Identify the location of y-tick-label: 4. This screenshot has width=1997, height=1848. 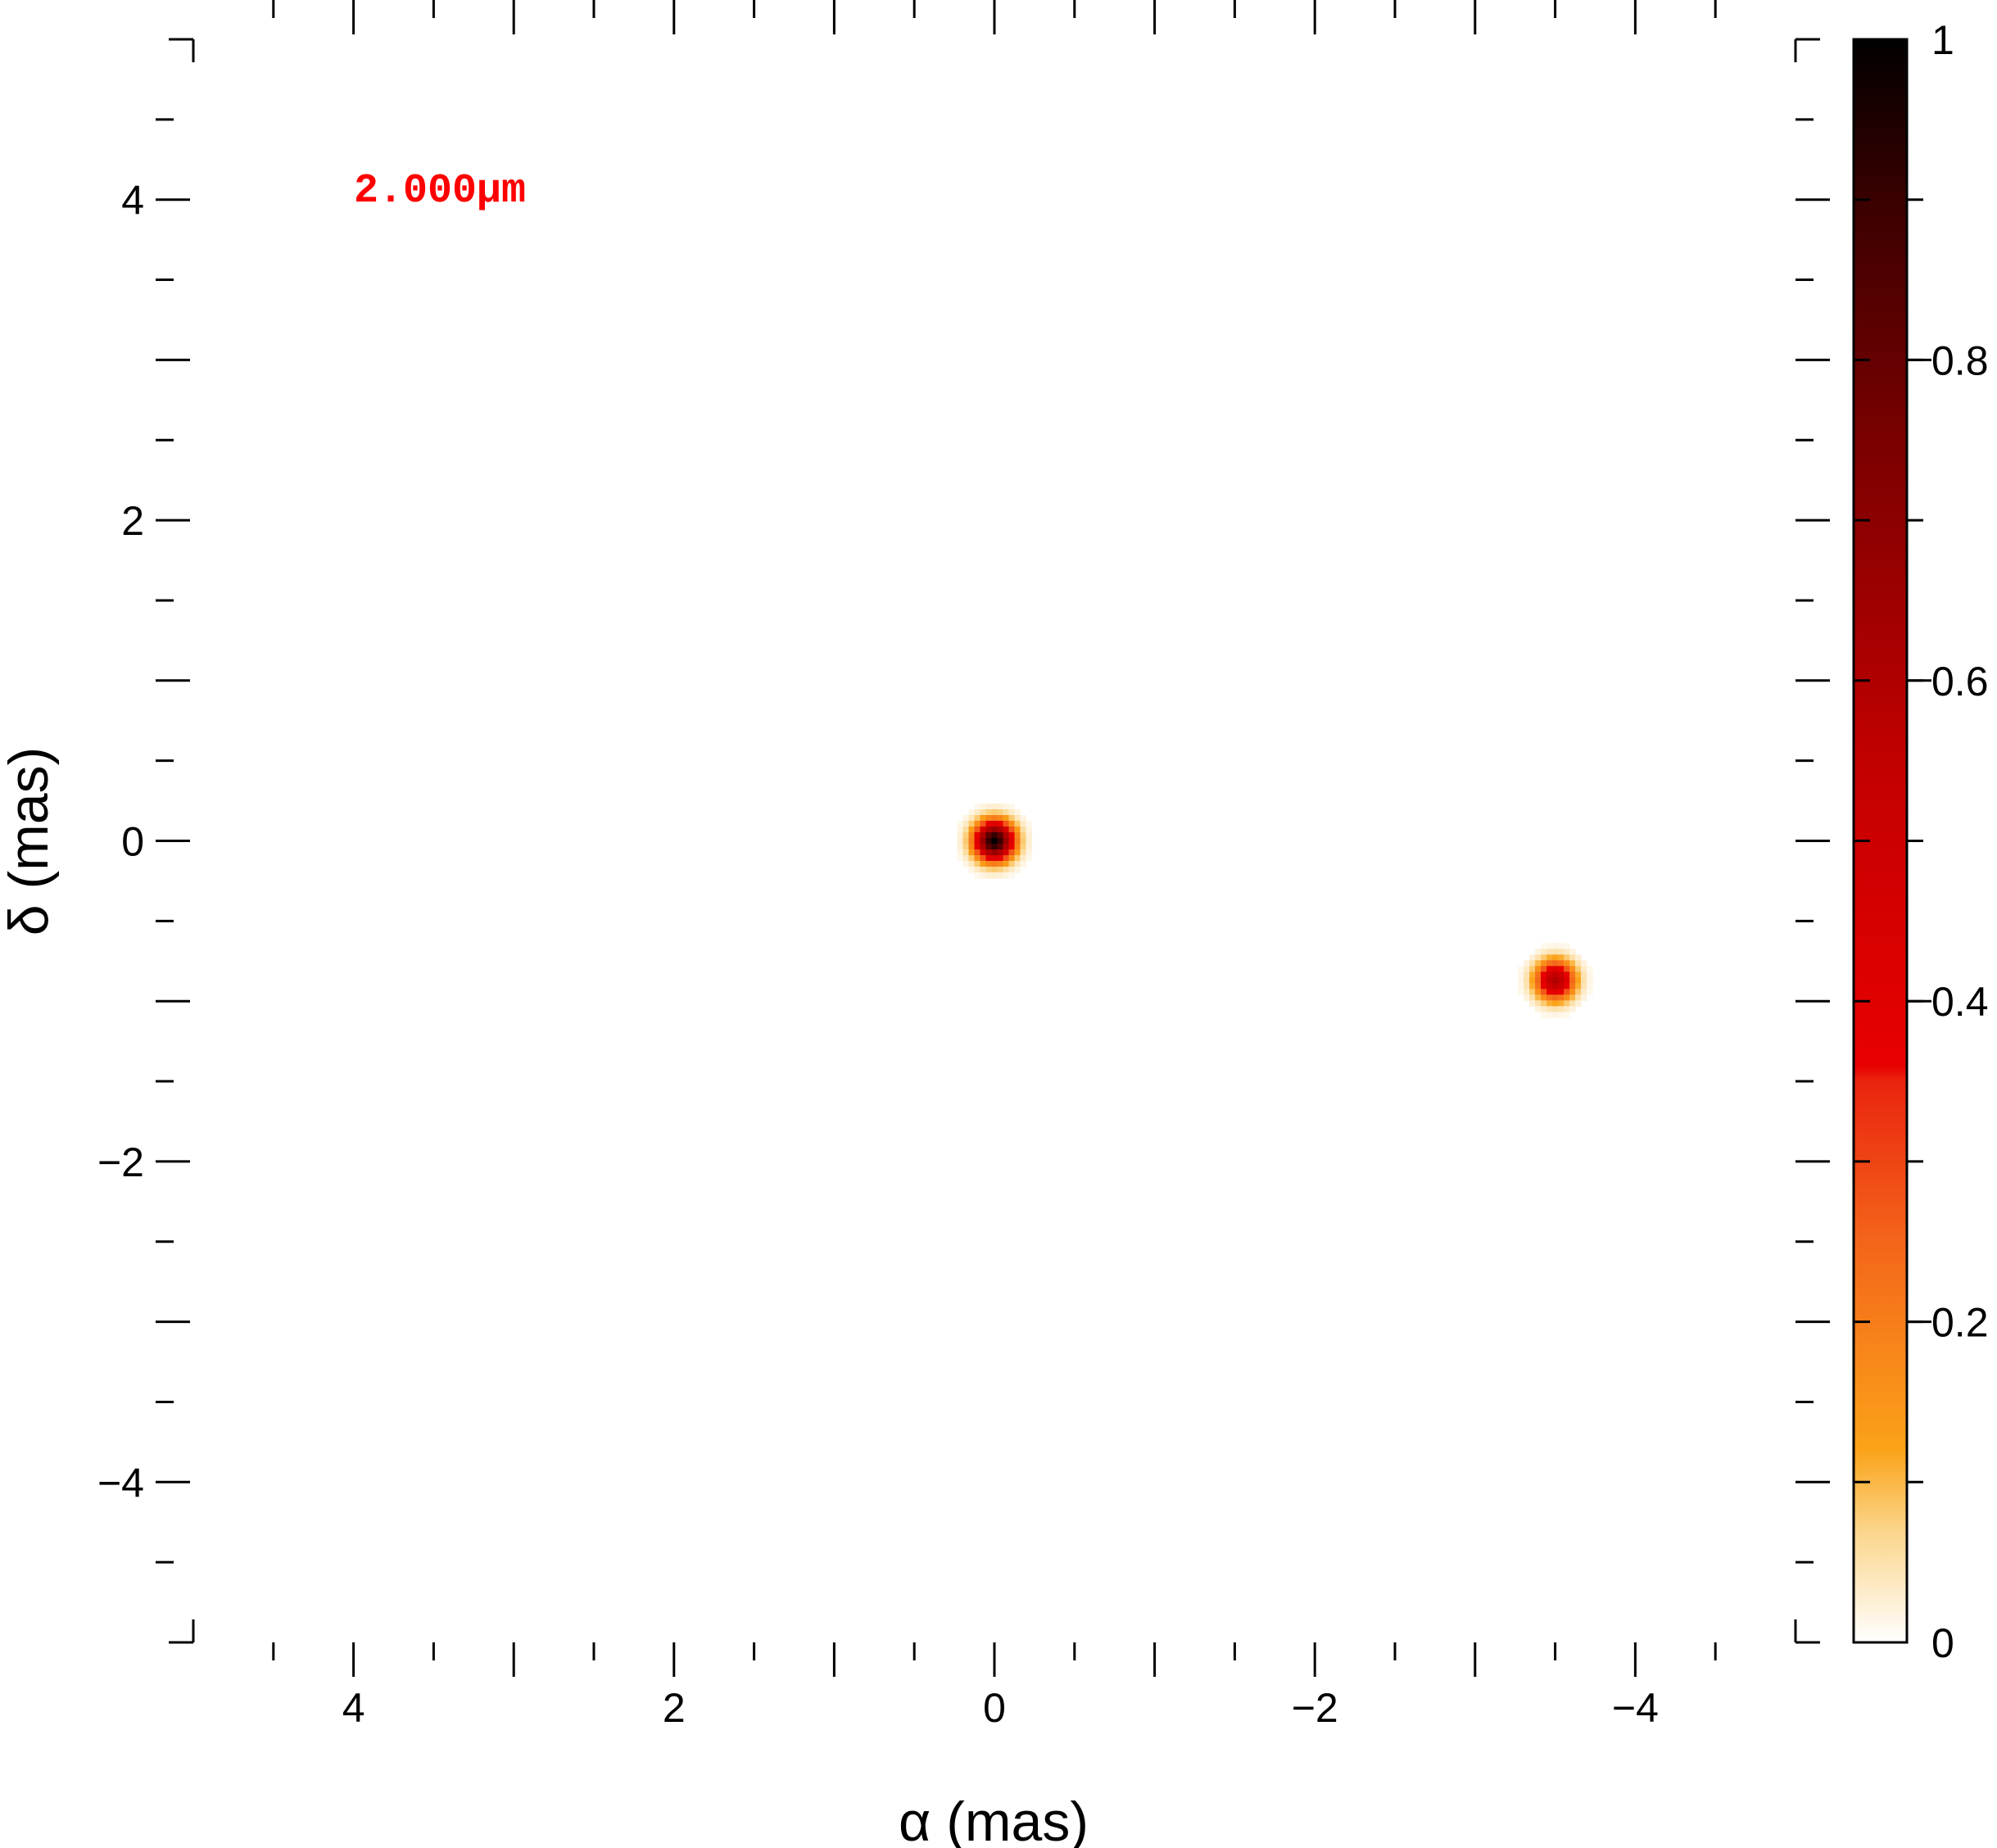
(132, 201).